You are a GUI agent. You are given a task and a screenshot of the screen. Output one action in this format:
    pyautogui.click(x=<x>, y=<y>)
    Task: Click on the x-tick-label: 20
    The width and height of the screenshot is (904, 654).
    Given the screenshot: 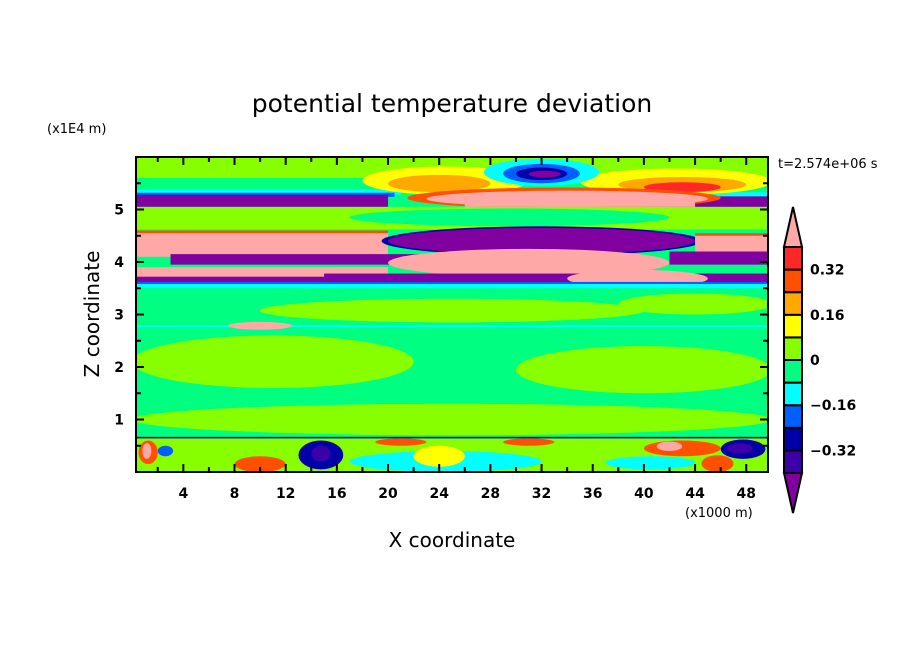 What is the action you would take?
    pyautogui.click(x=388, y=494)
    